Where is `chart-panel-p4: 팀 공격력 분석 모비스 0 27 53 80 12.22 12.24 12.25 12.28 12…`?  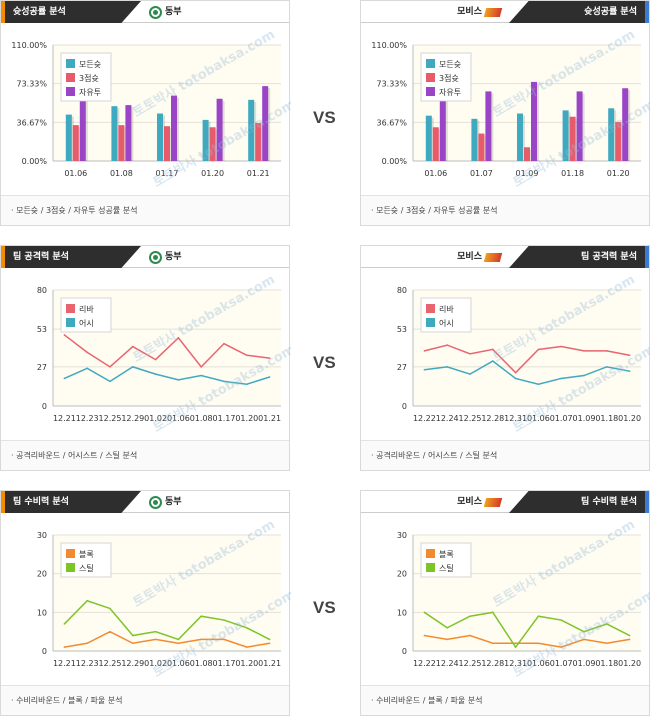
chart-panel-p4: 팀 공격력 분석 모비스 0 27 53 80 12.22 12.24 12.25 12.28 12… is located at coordinates (505, 358).